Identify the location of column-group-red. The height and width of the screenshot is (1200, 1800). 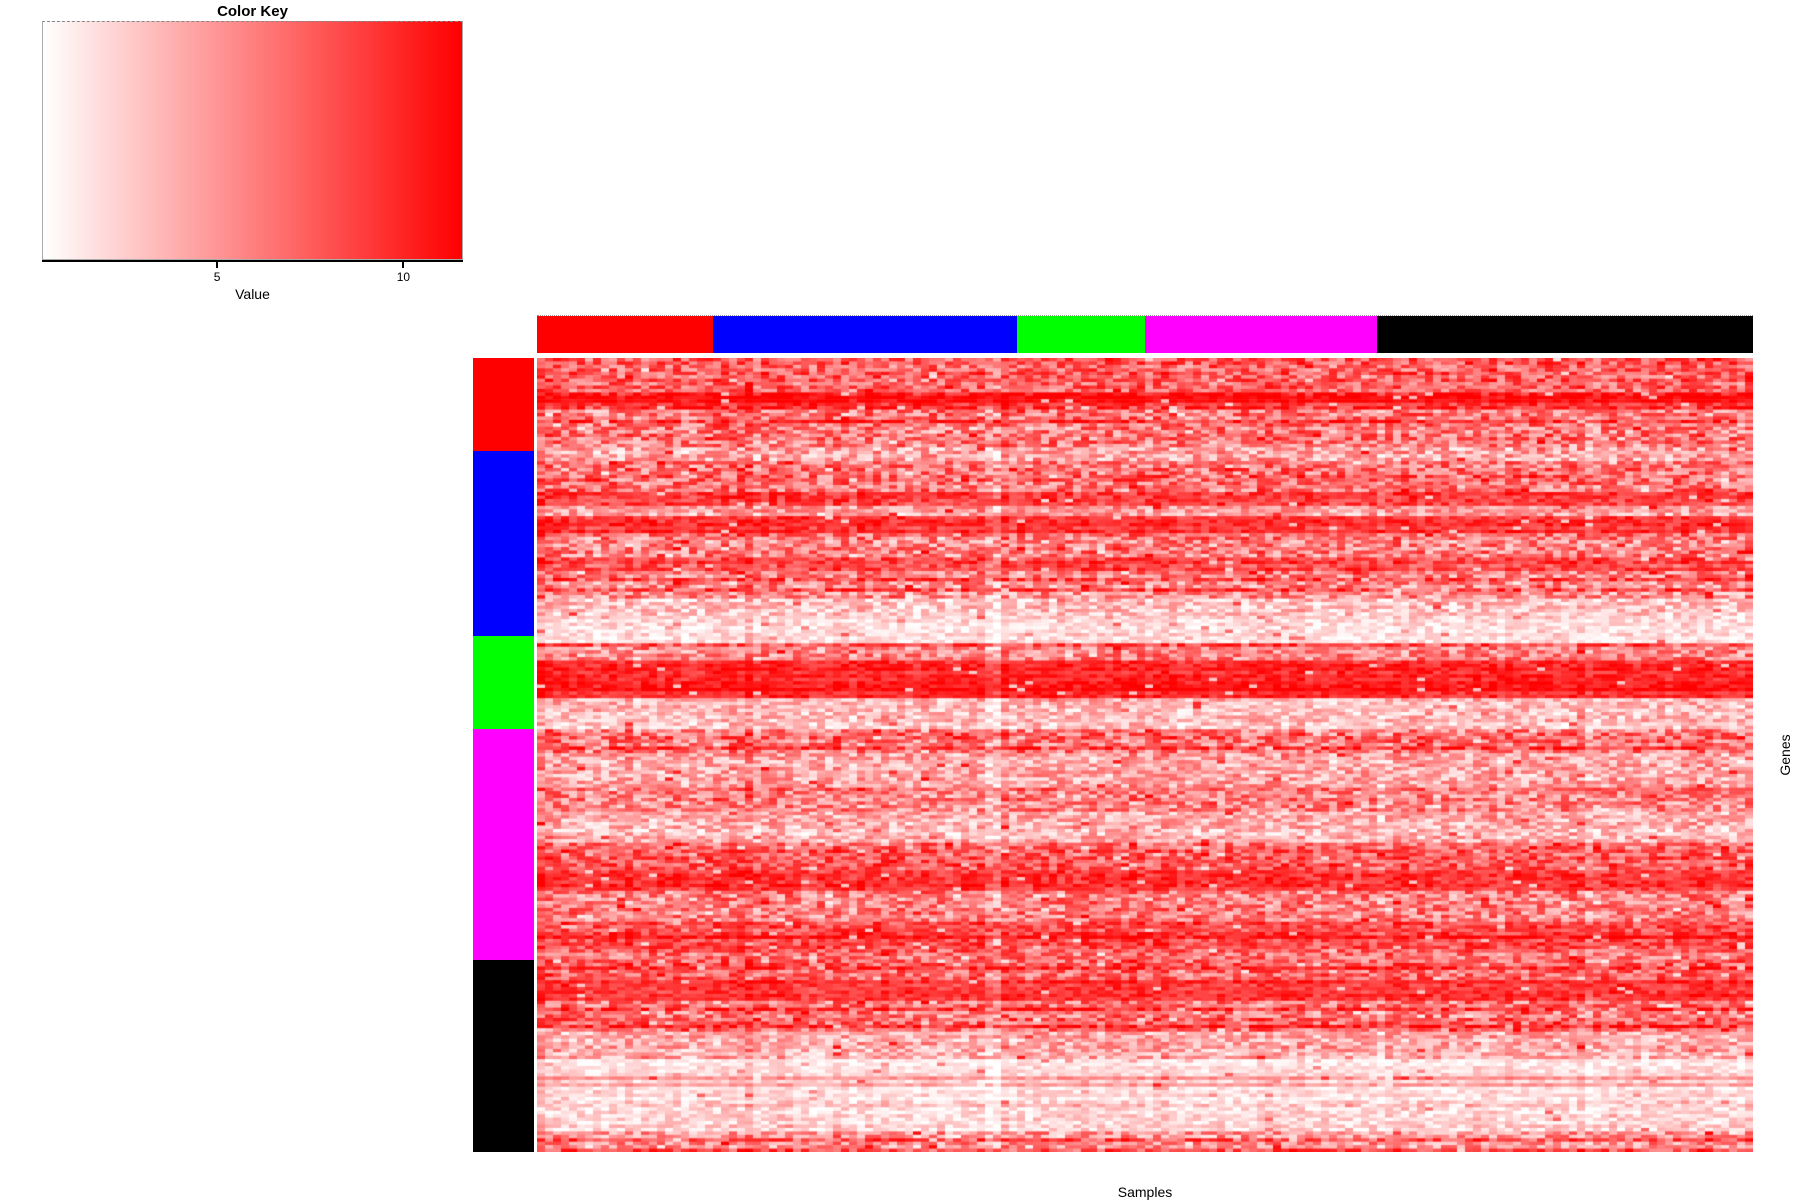
(625, 334).